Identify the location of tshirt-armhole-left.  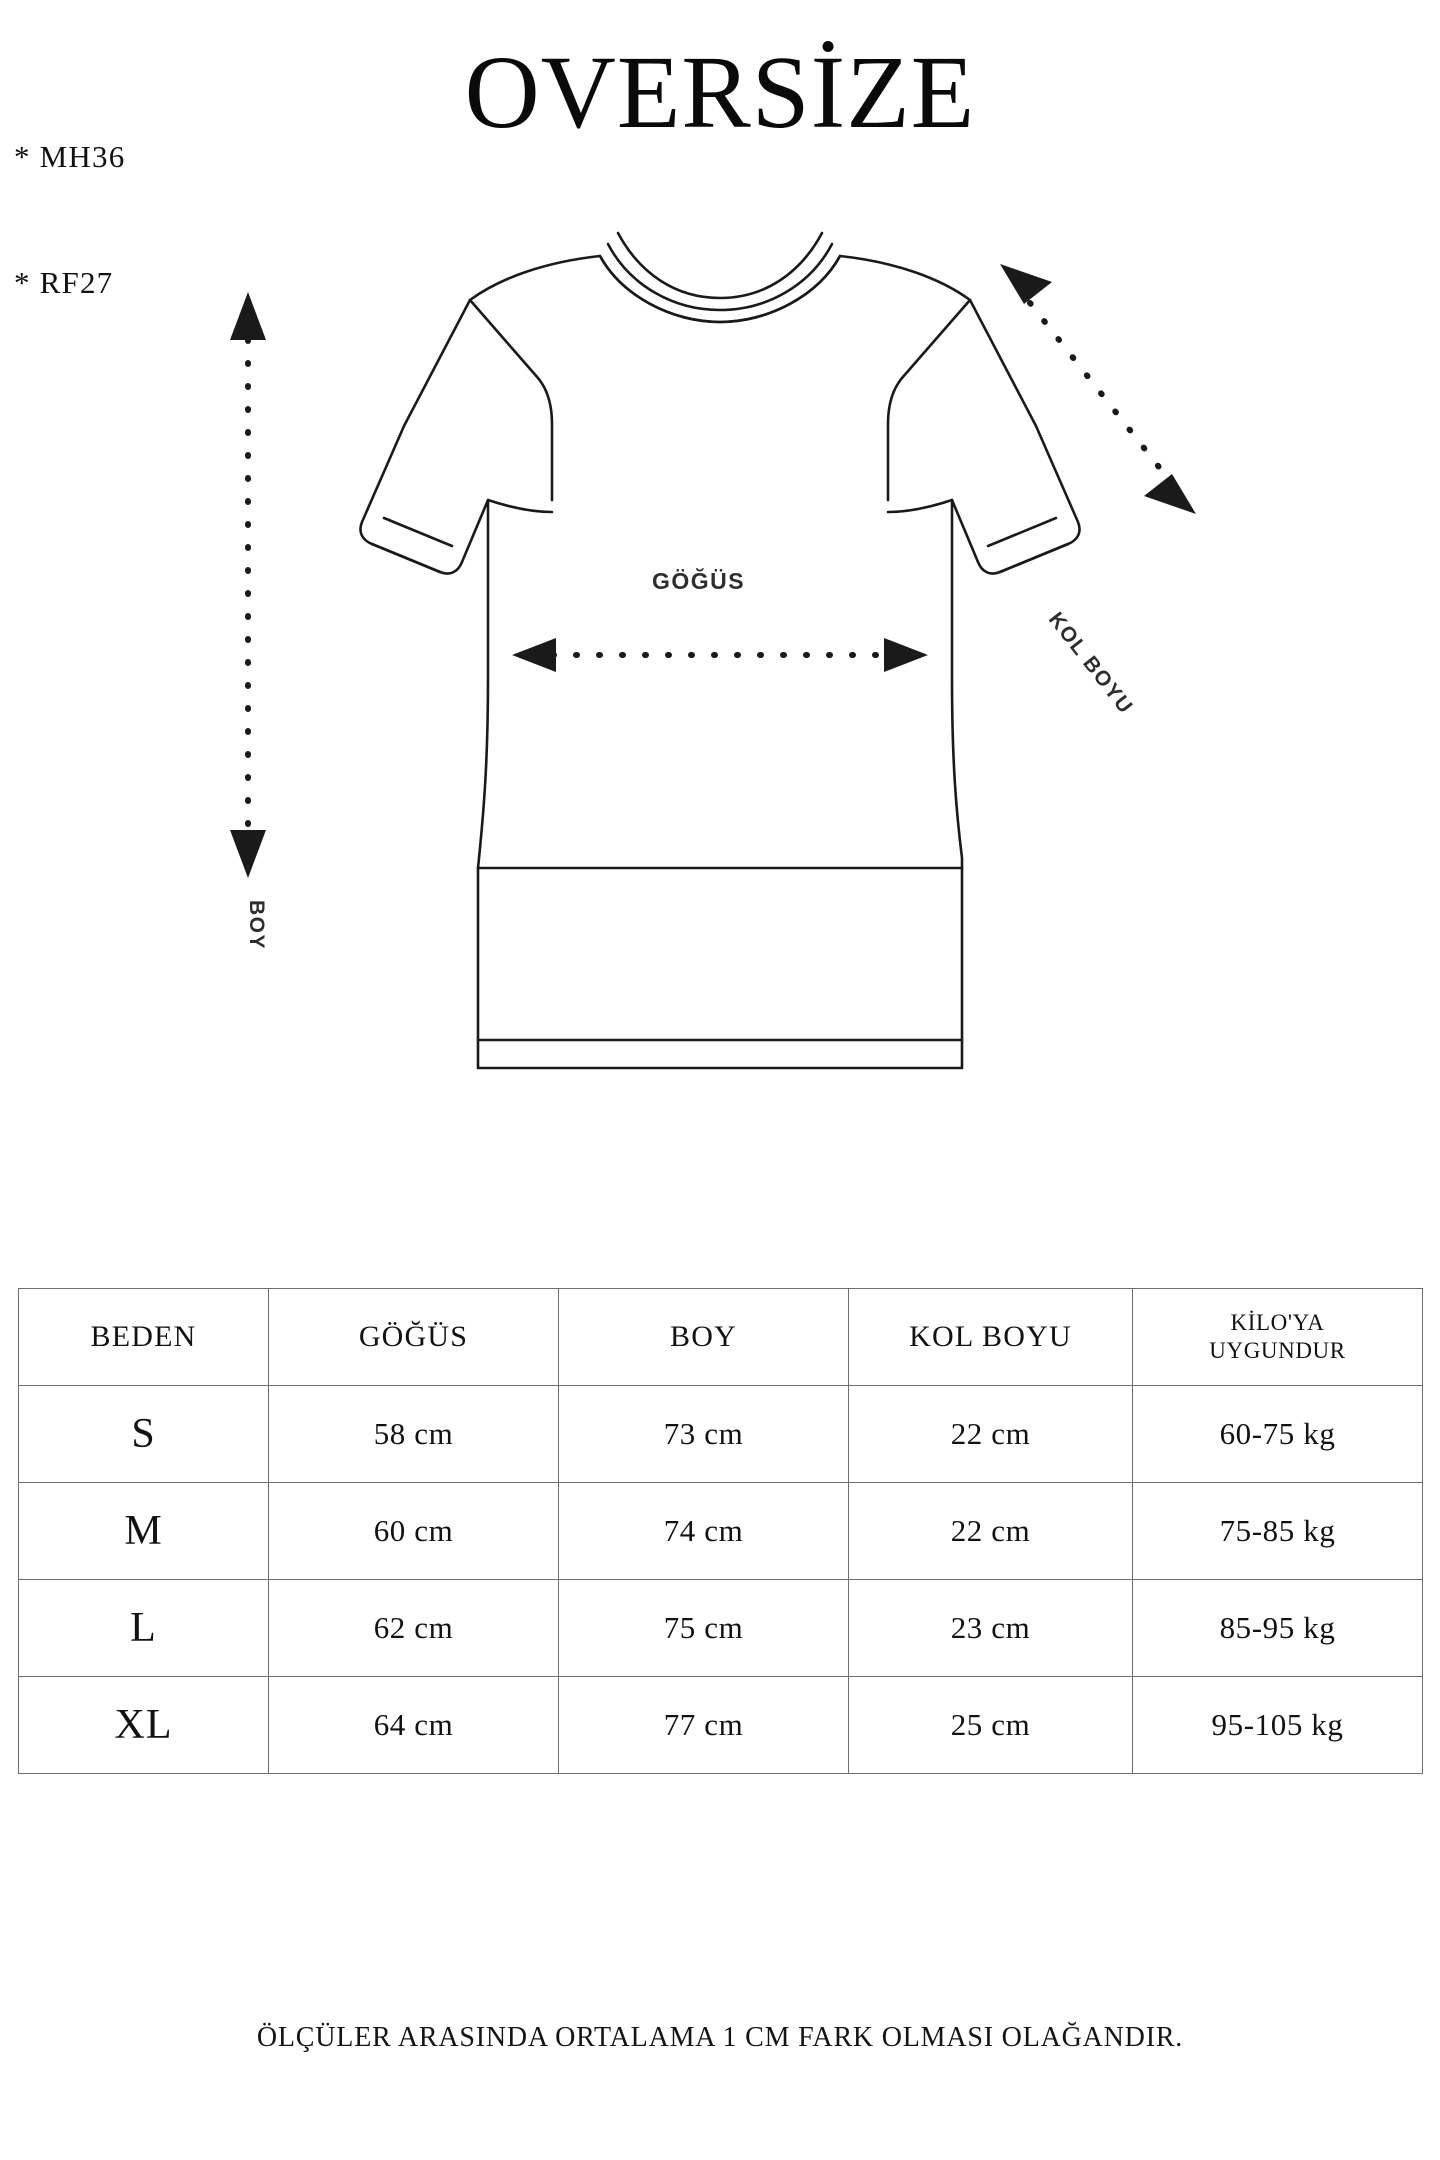
(520, 506).